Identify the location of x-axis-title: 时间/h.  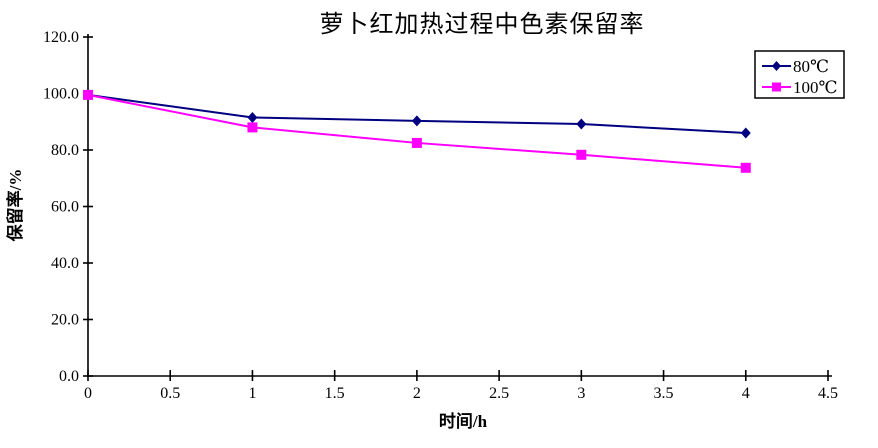
(463, 421).